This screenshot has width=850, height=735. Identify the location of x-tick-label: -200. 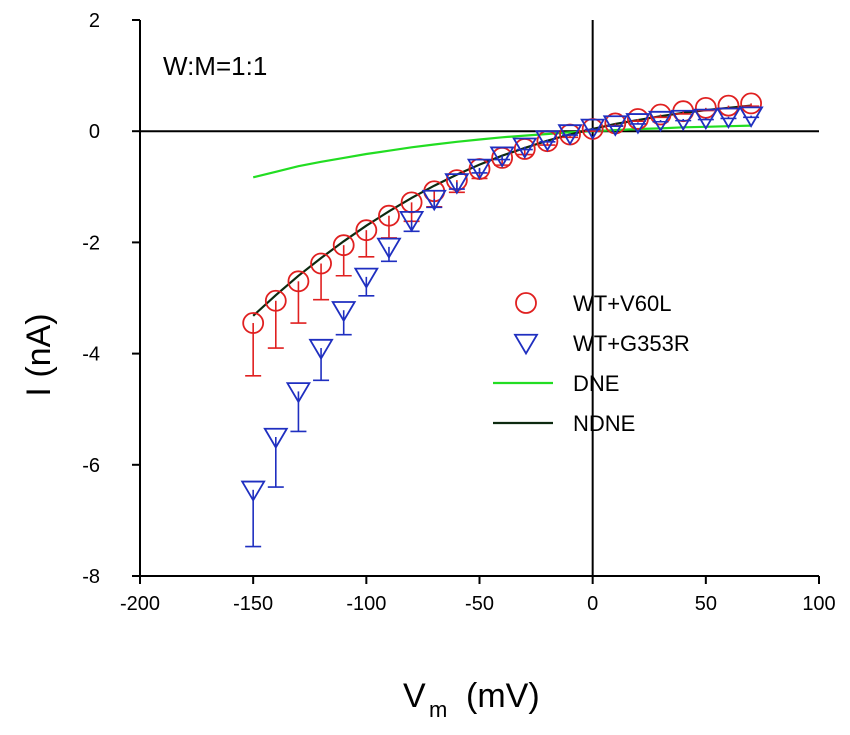
(140, 604).